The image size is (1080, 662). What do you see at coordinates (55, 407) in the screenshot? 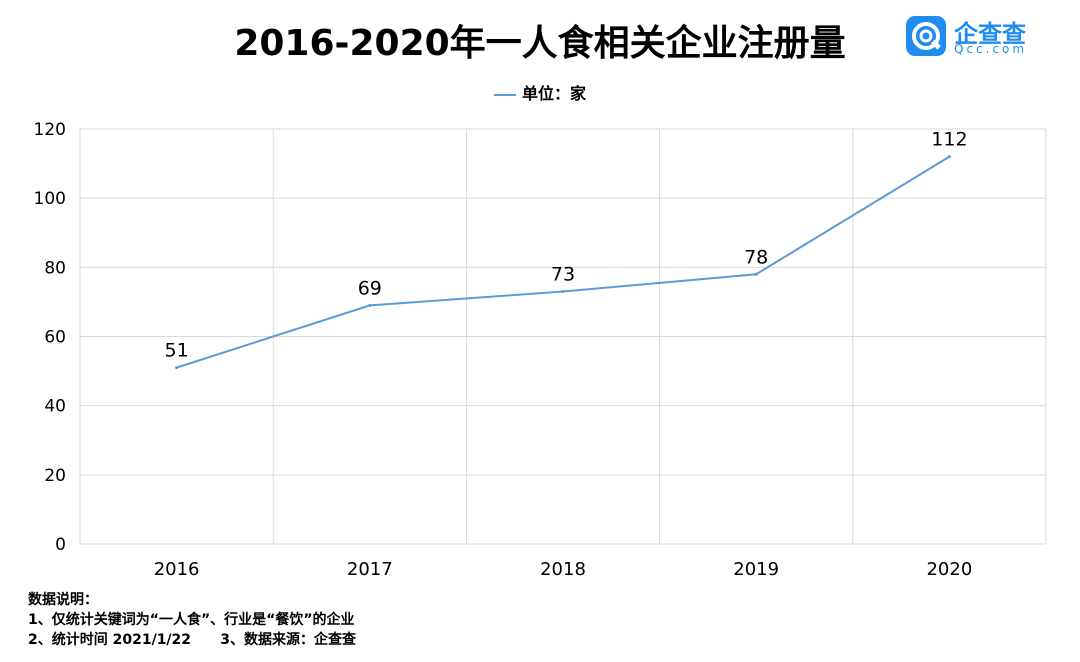
I see `y-tick-label: 40` at bounding box center [55, 407].